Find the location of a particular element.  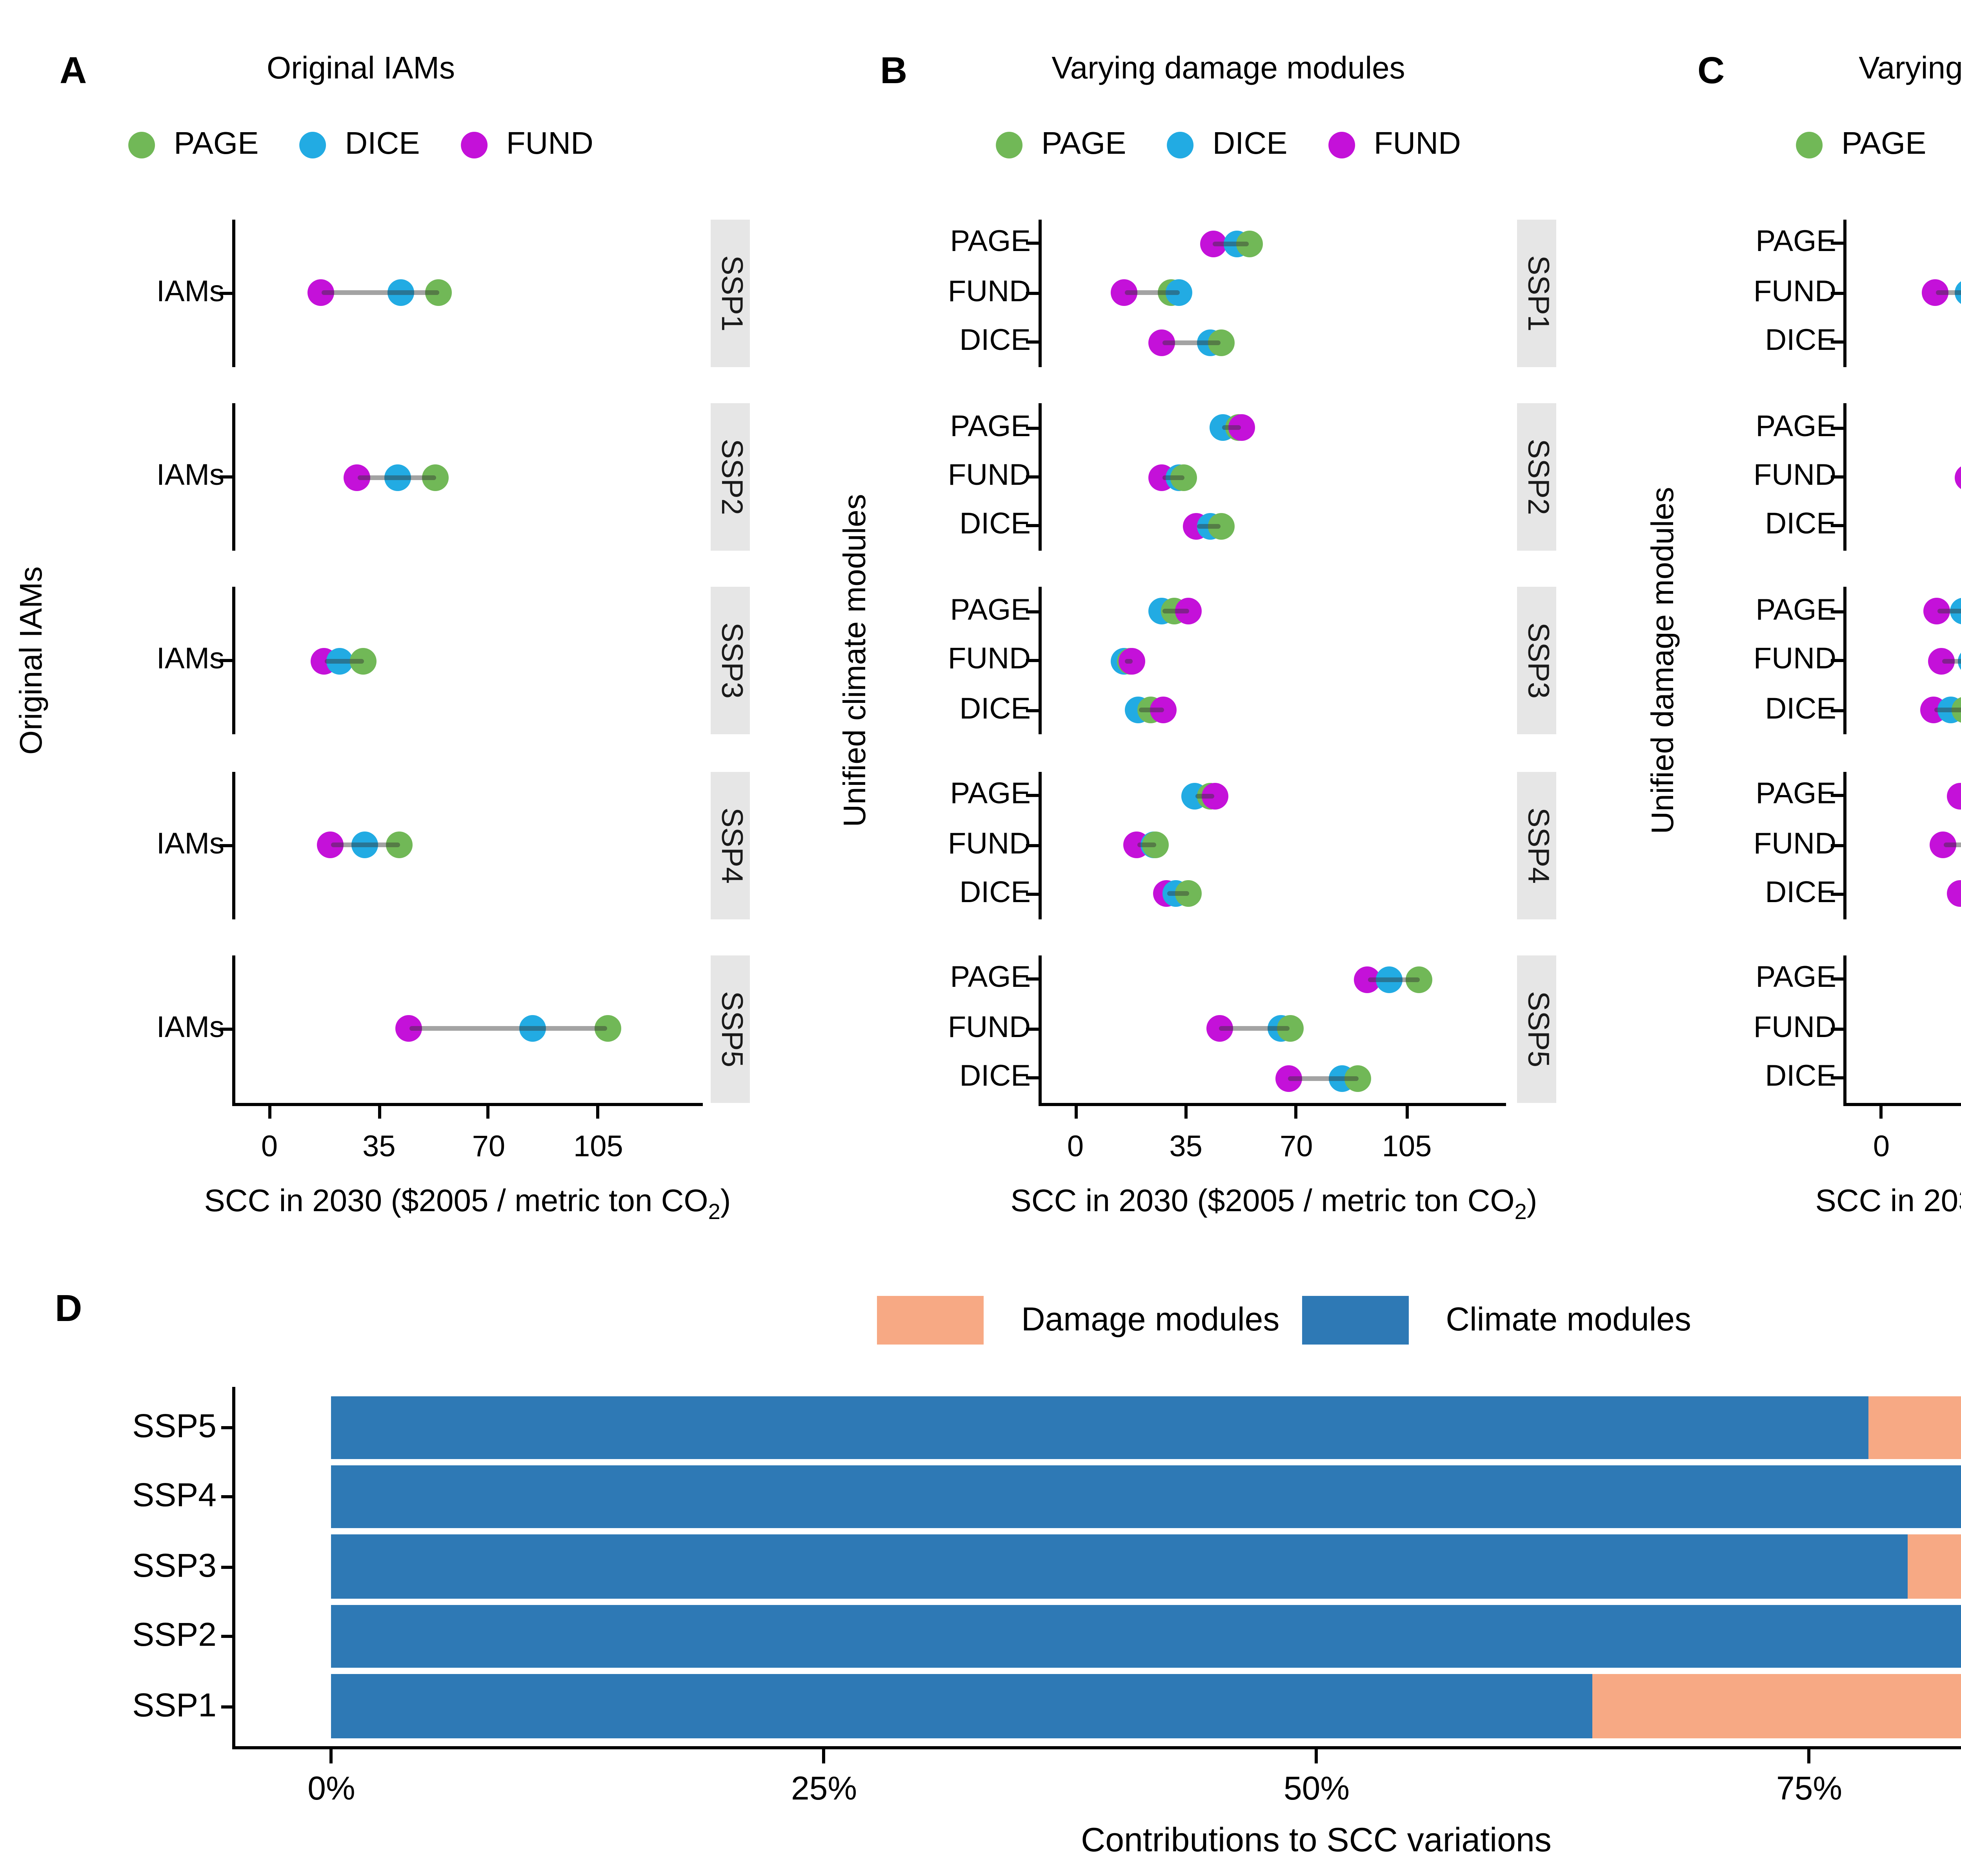

legend-item-damage-modules: Damage modules is located at coordinates (1078, 1320).